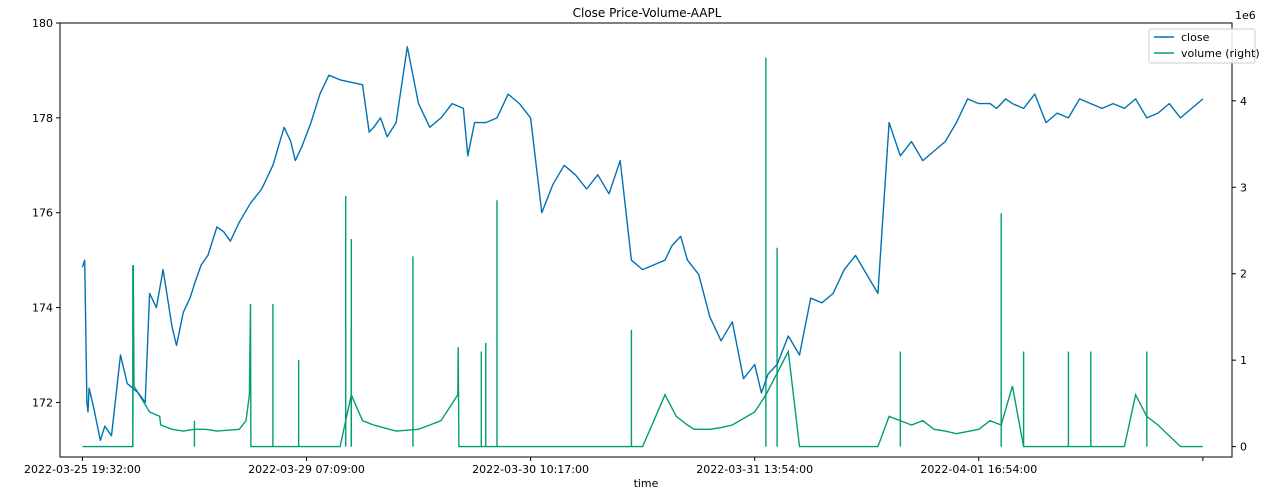 The image size is (1281, 496). Describe the element at coordinates (82, 469) in the screenshot. I see `x-tick-label-0: 2022-03-25 19:32:00` at that location.